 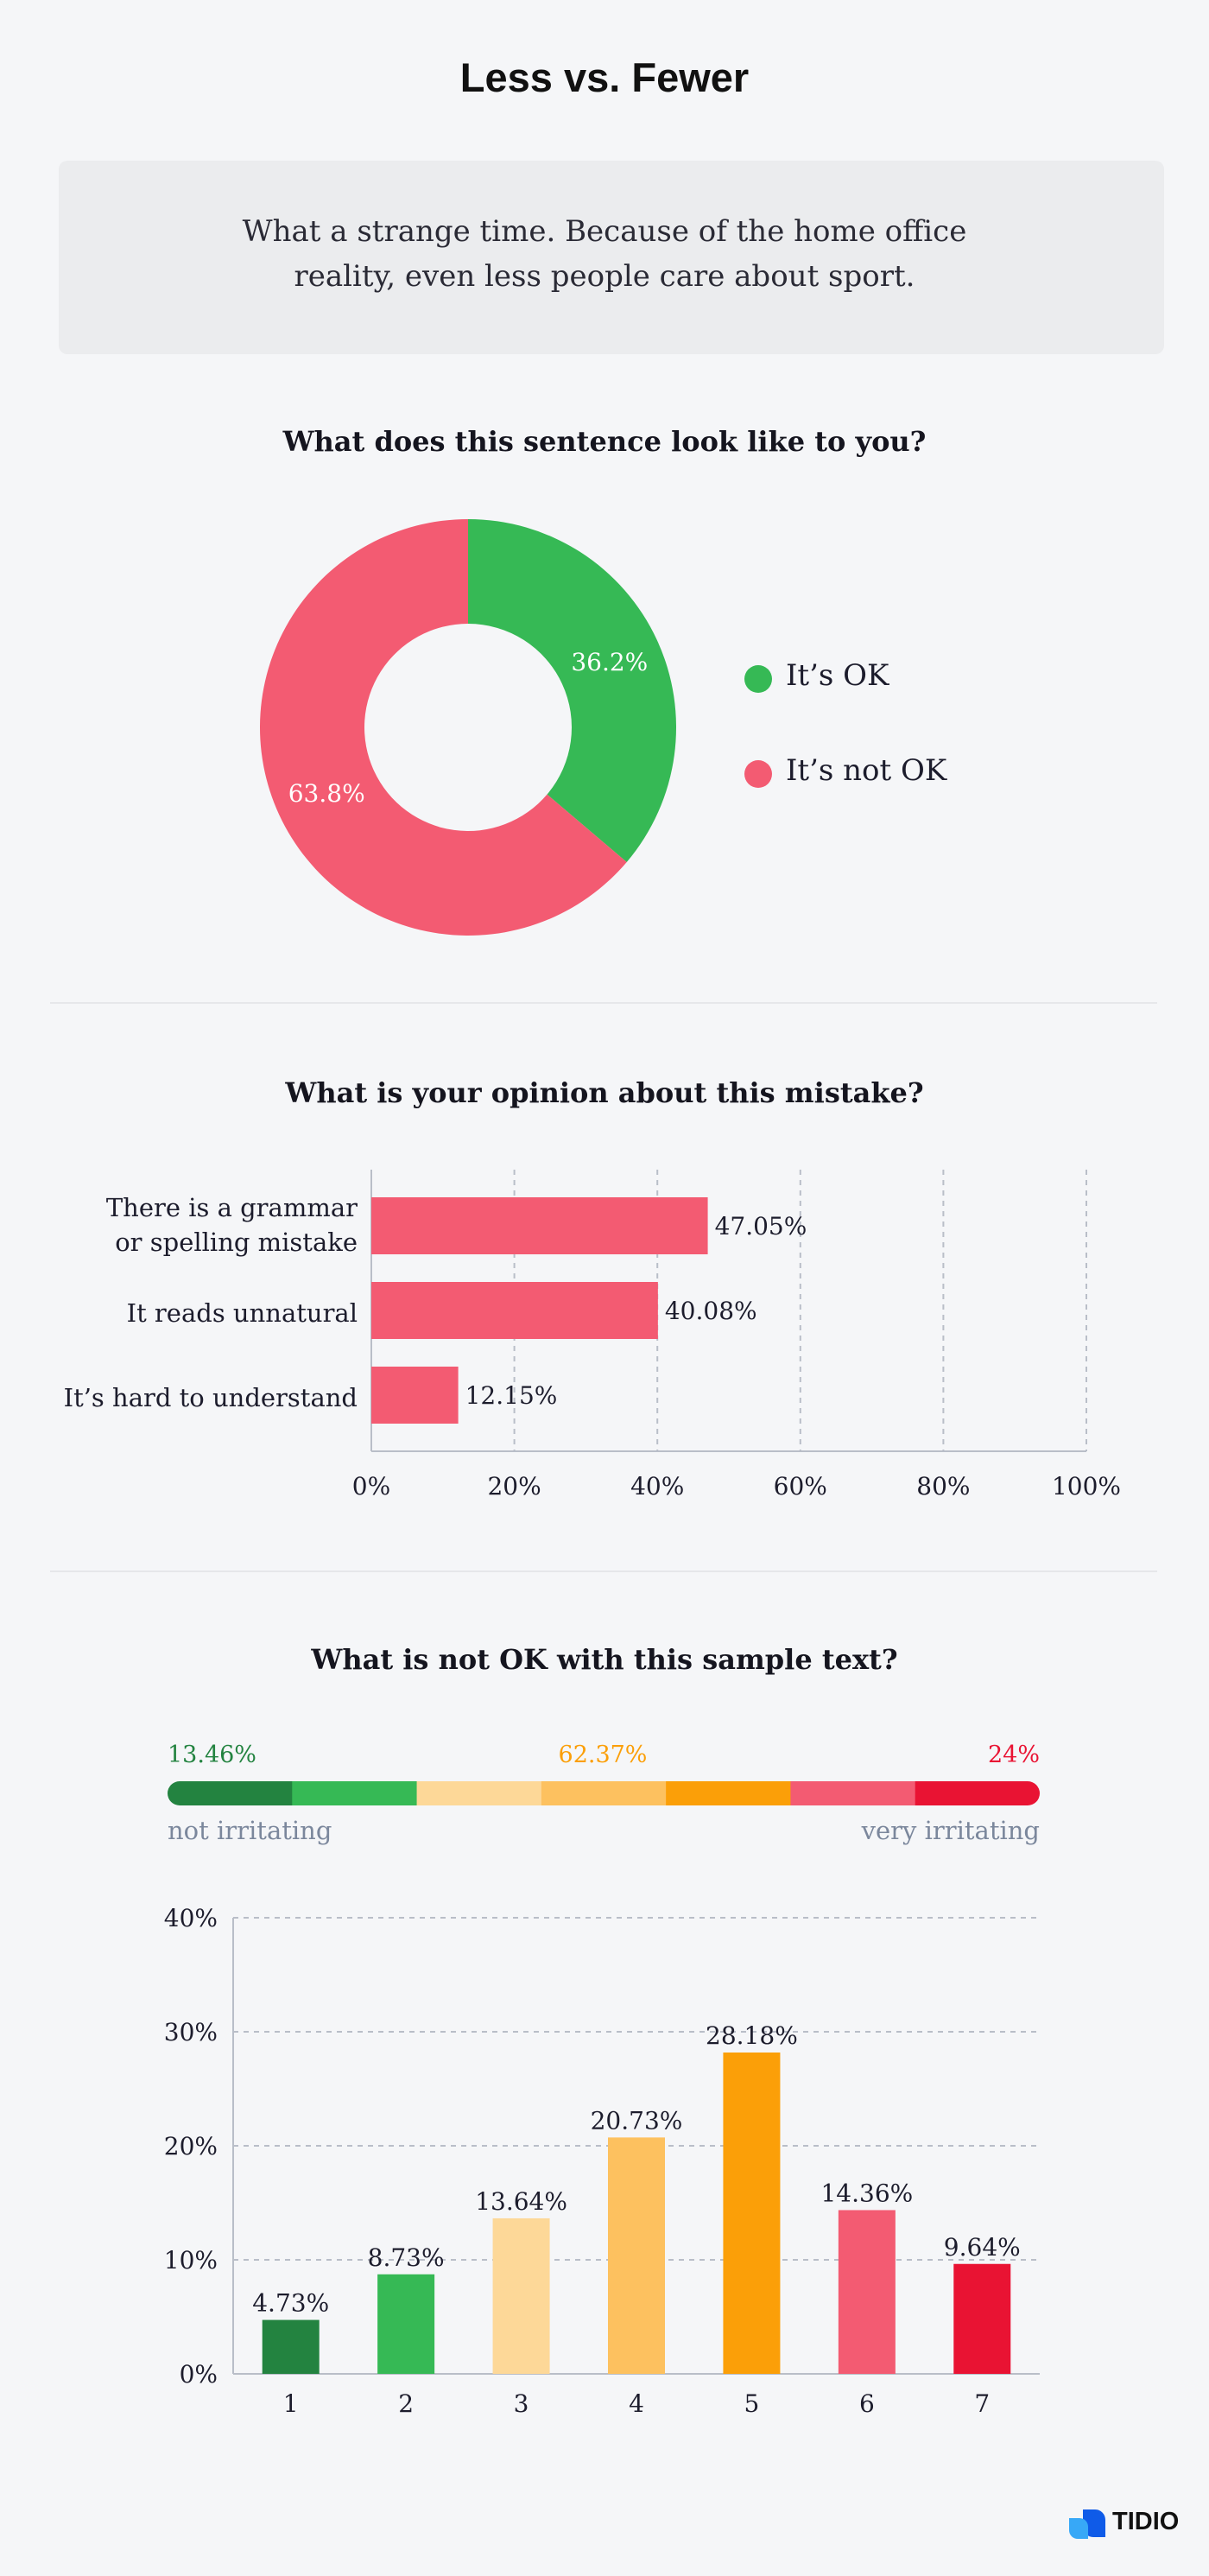 What do you see at coordinates (514, 1486) in the screenshot?
I see `hbar-x-tick-label: 20%` at bounding box center [514, 1486].